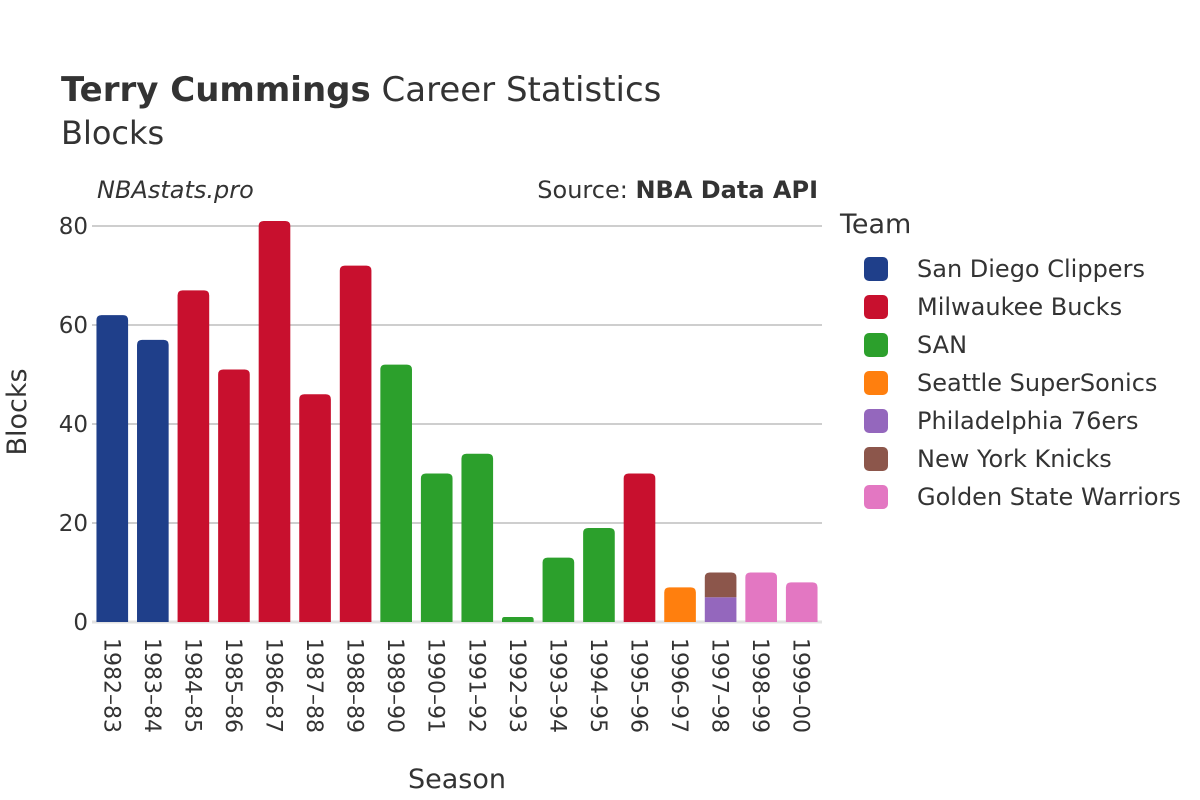 This screenshot has height=800, width=1200. Describe the element at coordinates (1049, 497) in the screenshot. I see `legend-label: Golden State Warriors` at that location.